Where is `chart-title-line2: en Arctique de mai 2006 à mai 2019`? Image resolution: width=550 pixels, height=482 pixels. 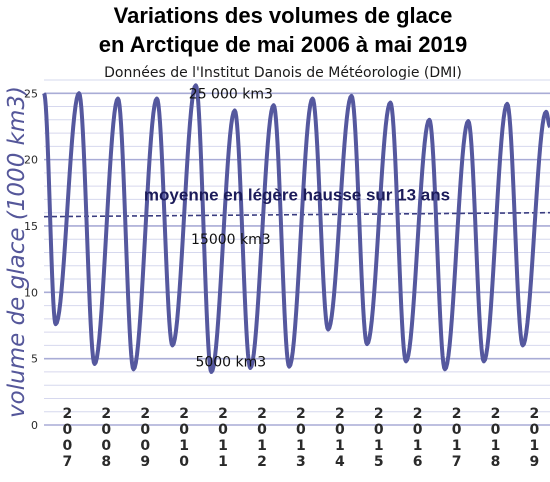 chart-title-line2: en Arctique de mai 2006 à mai 2019 is located at coordinates (283, 44).